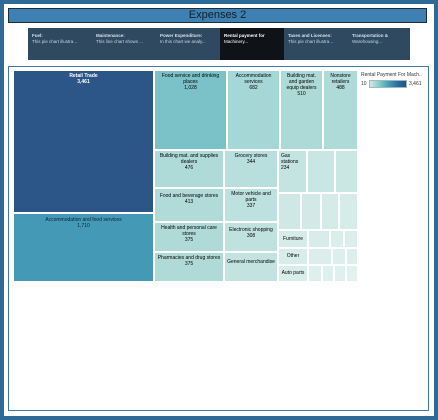  What do you see at coordinates (251, 262) in the screenshot?
I see `tile-label: General merchandise` at bounding box center [251, 262].